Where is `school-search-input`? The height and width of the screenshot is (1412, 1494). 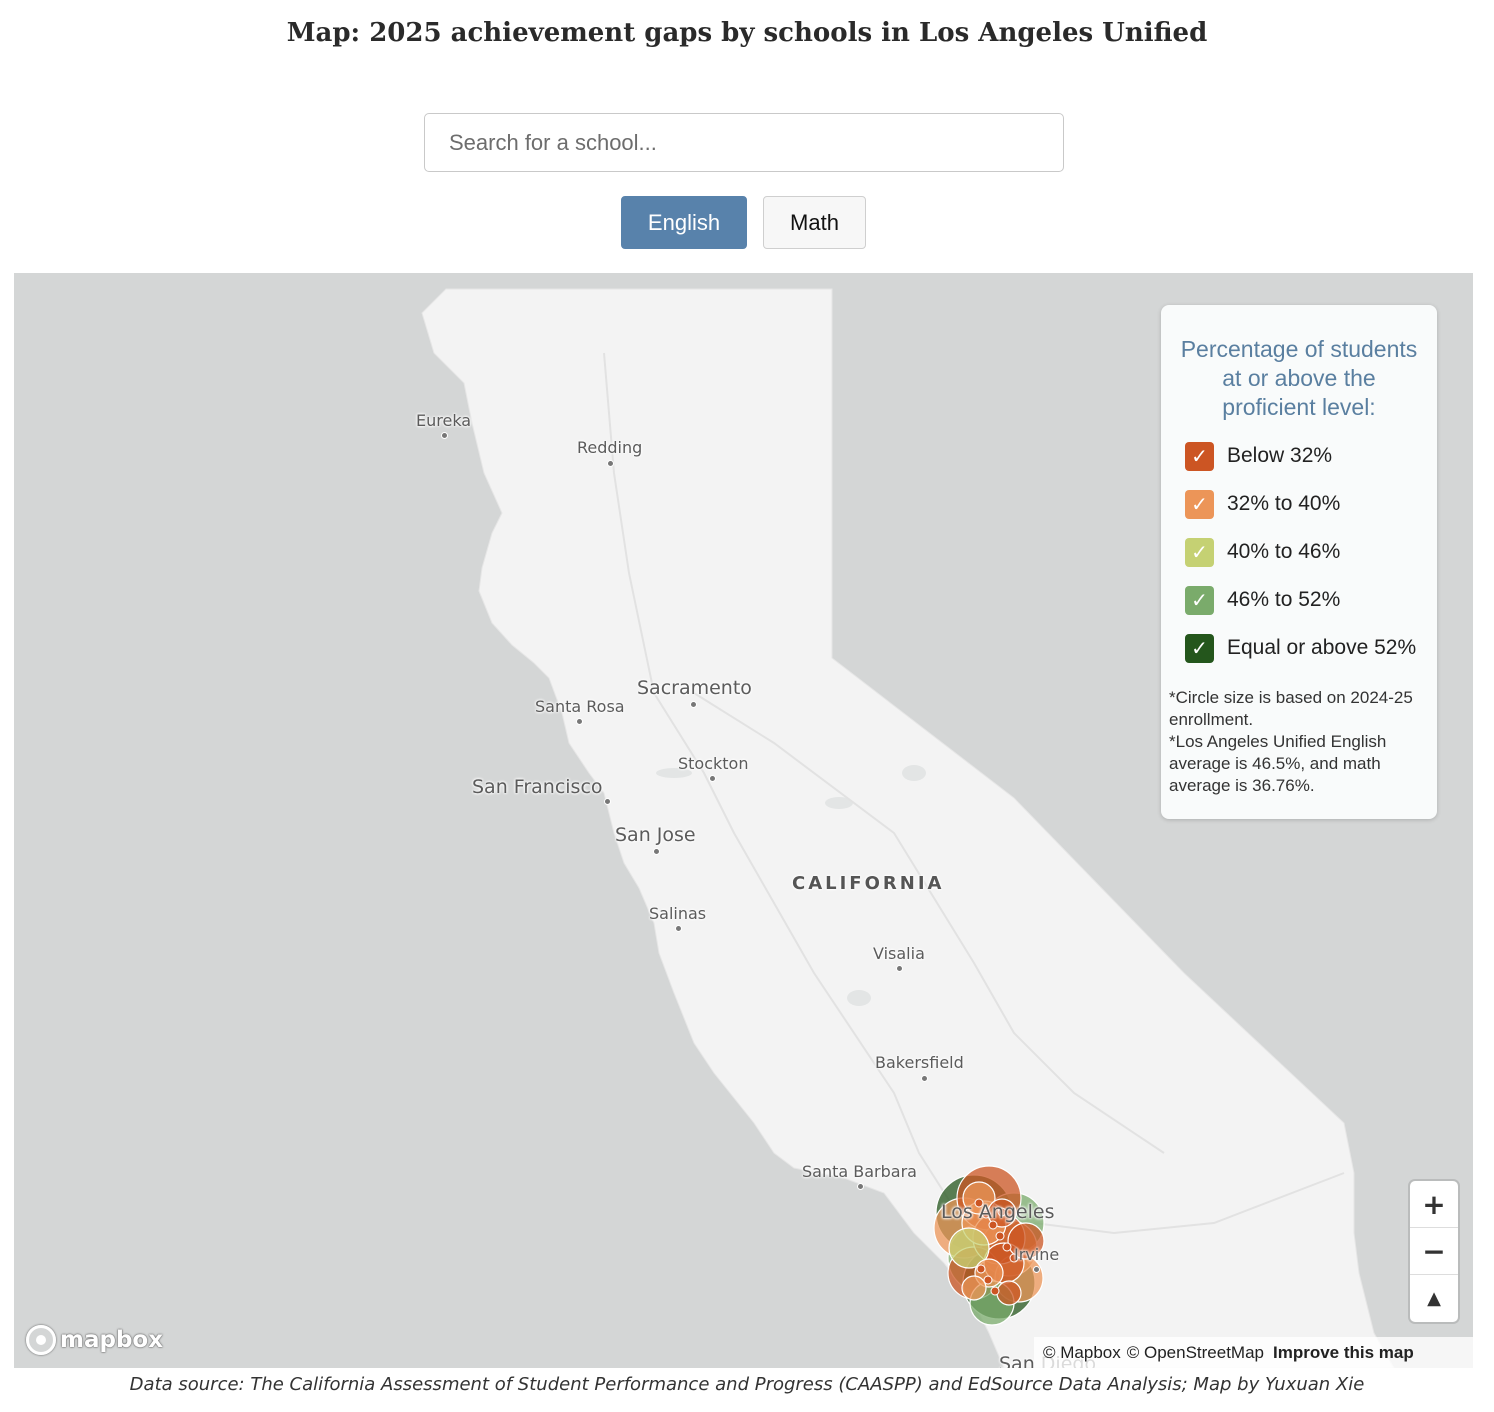 school-search-input is located at coordinates (744, 142).